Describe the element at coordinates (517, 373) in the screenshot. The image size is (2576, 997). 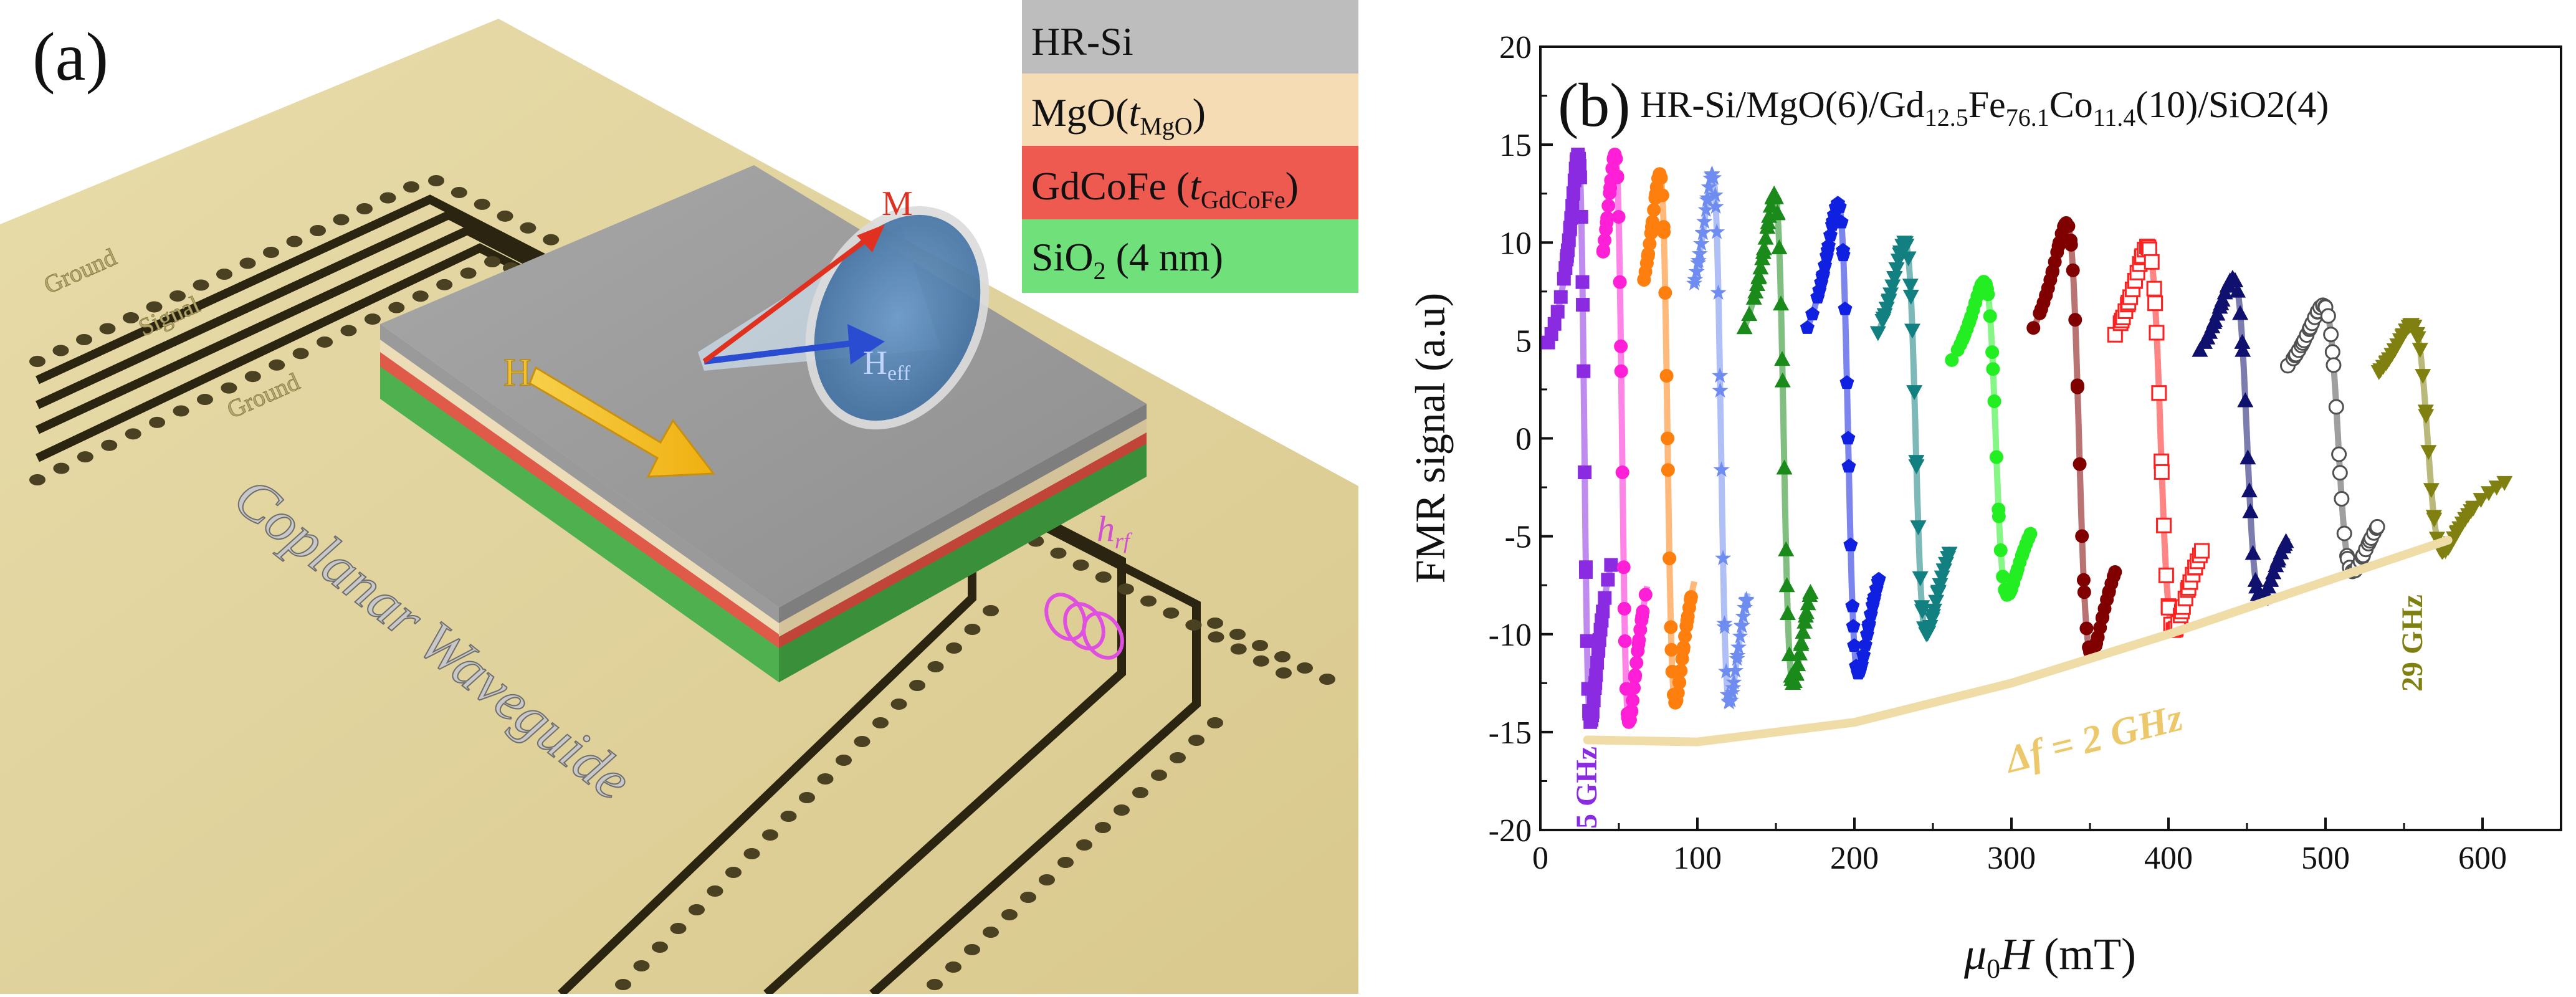
I see `field-label-h: H` at that location.